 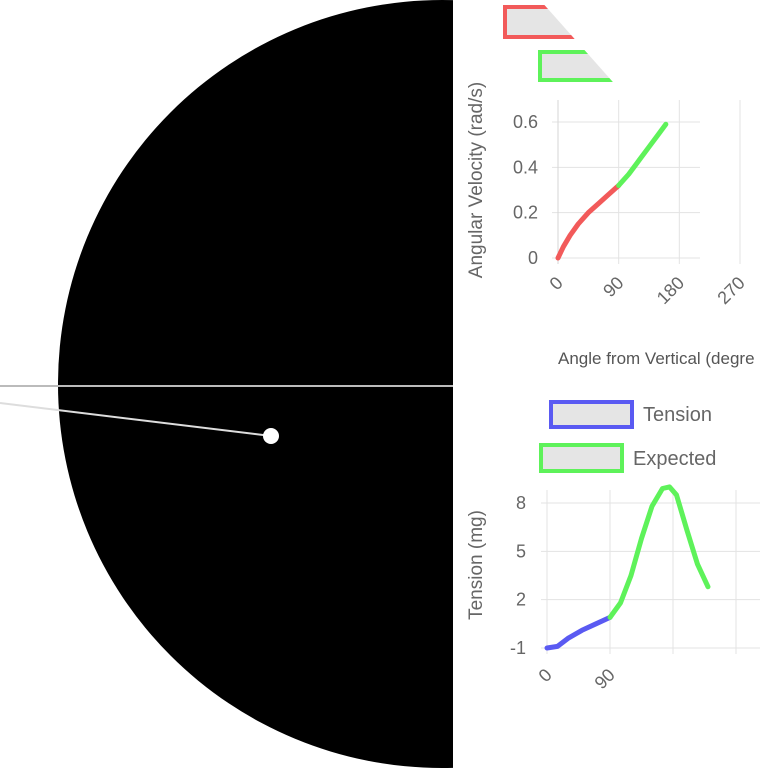 What do you see at coordinates (525, 190) in the screenshot?
I see `velocity-y-ticks: 0 0.2 0.4 0.6` at bounding box center [525, 190].